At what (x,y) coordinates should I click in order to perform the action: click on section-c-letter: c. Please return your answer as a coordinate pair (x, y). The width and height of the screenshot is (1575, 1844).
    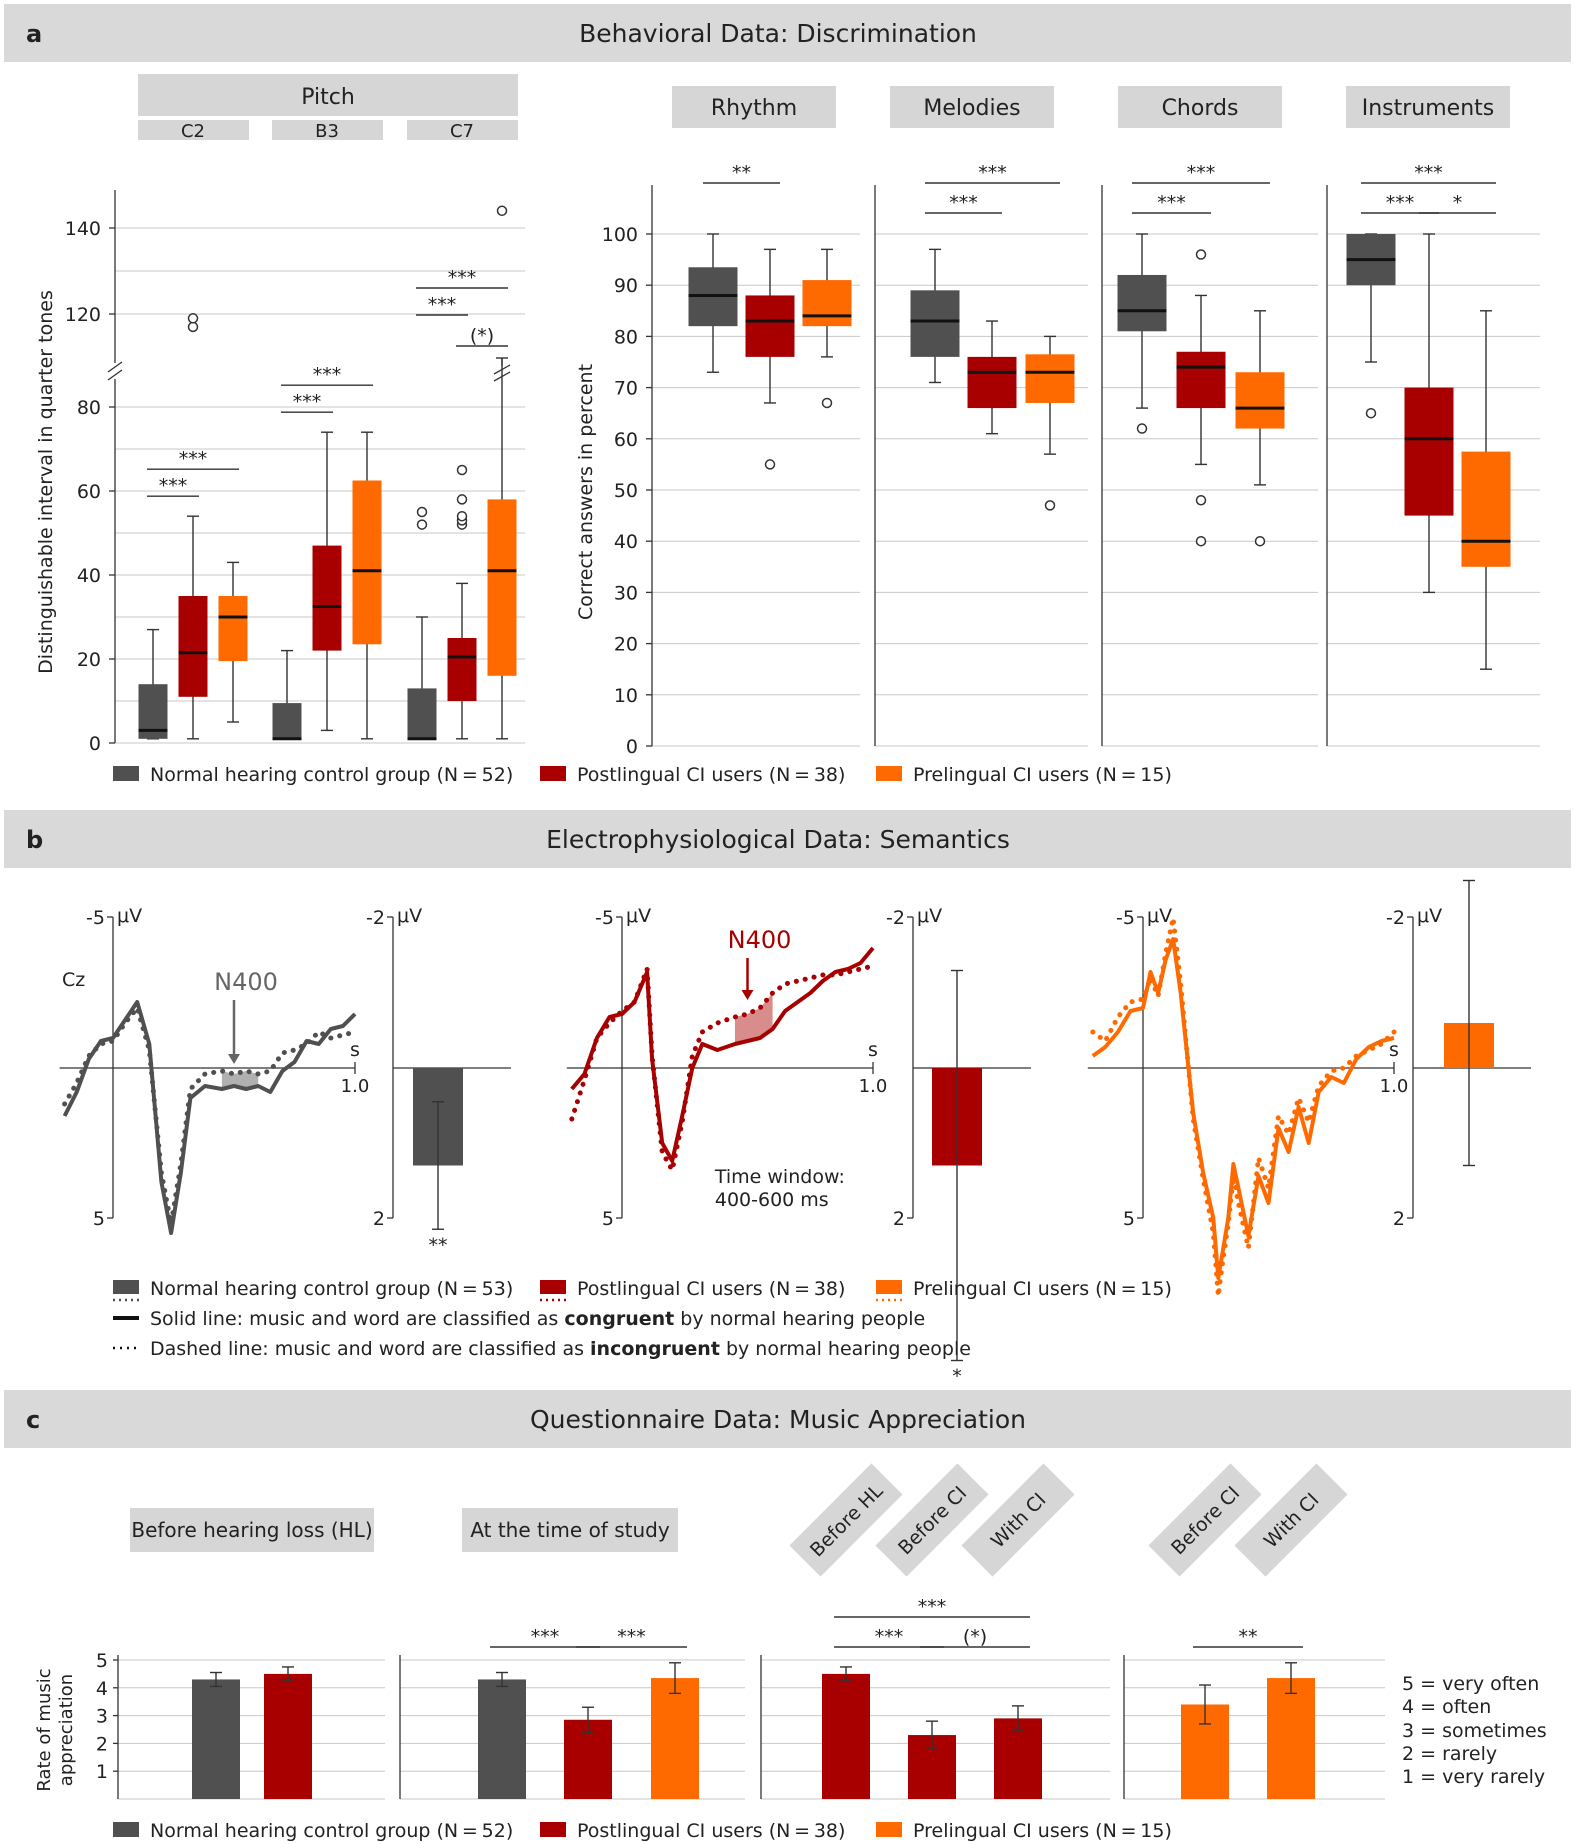
    Looking at the image, I should click on (33, 1420).